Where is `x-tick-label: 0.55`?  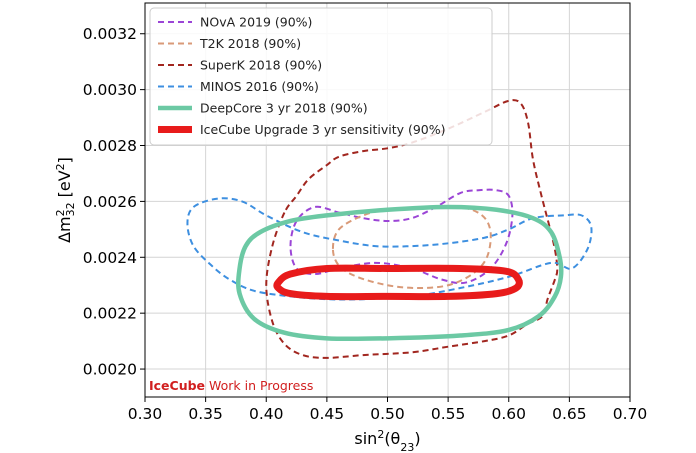
x-tick-label: 0.55 is located at coordinates (448, 414).